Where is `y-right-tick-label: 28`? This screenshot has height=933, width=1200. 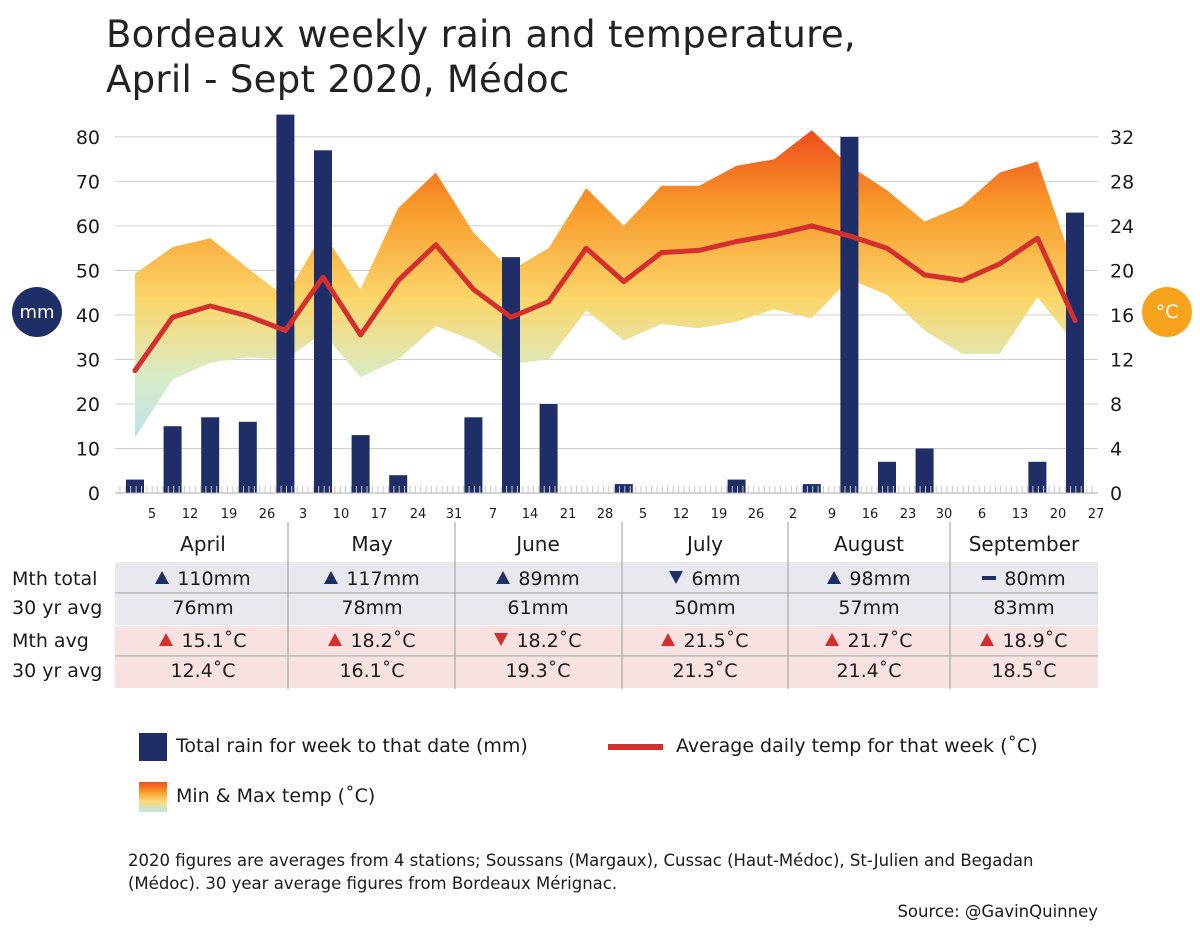
y-right-tick-label: 28 is located at coordinates (1122, 182).